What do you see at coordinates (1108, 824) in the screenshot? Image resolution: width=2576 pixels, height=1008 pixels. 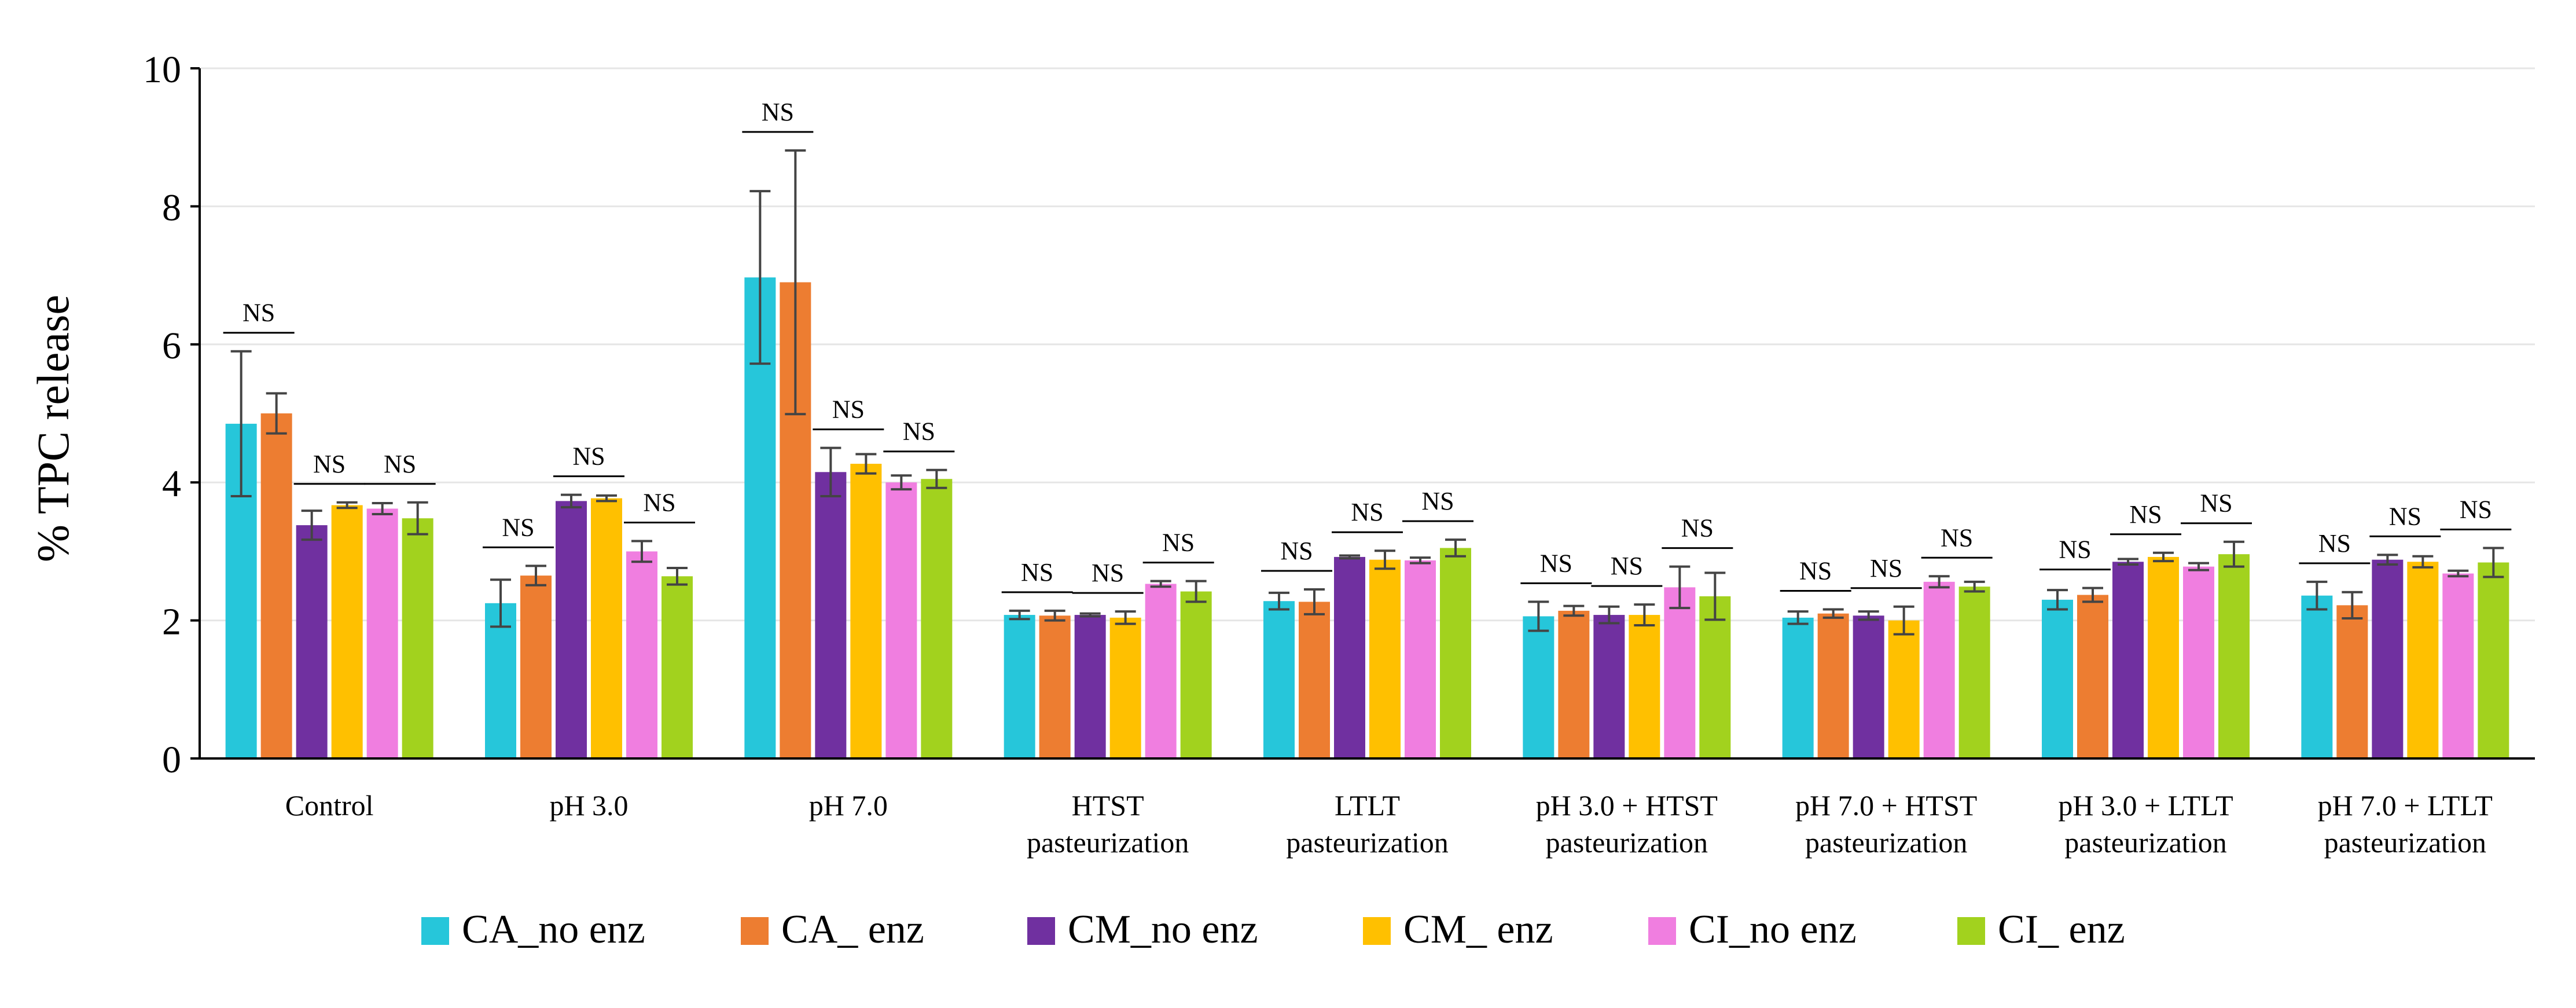 I see `x-tick-label: HTST pasteurization` at bounding box center [1108, 824].